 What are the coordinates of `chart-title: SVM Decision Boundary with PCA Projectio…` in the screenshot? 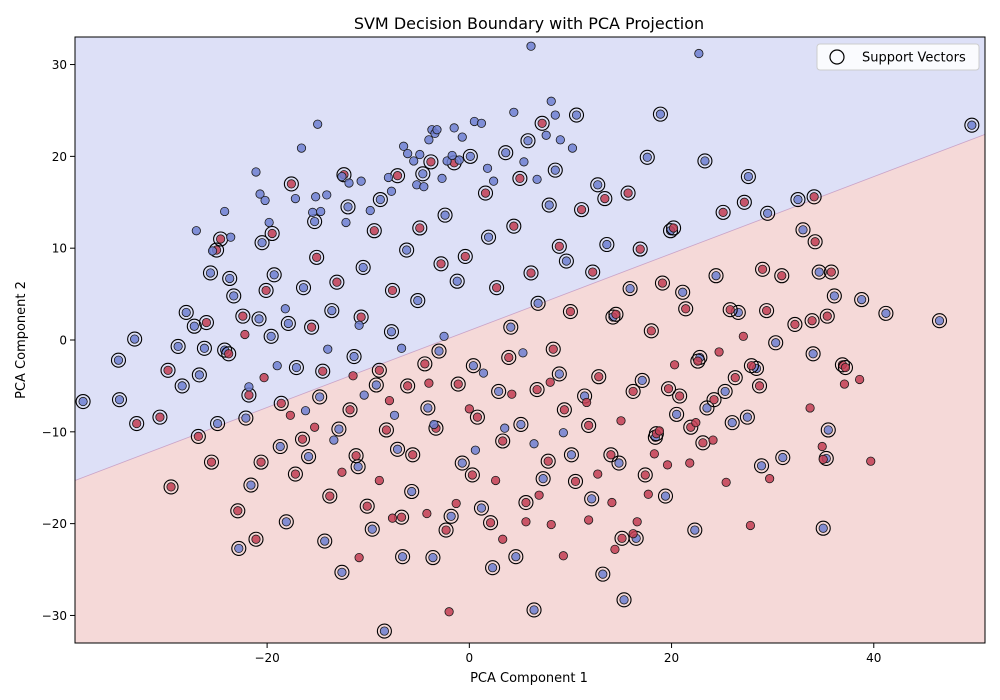 It's located at (529, 23).